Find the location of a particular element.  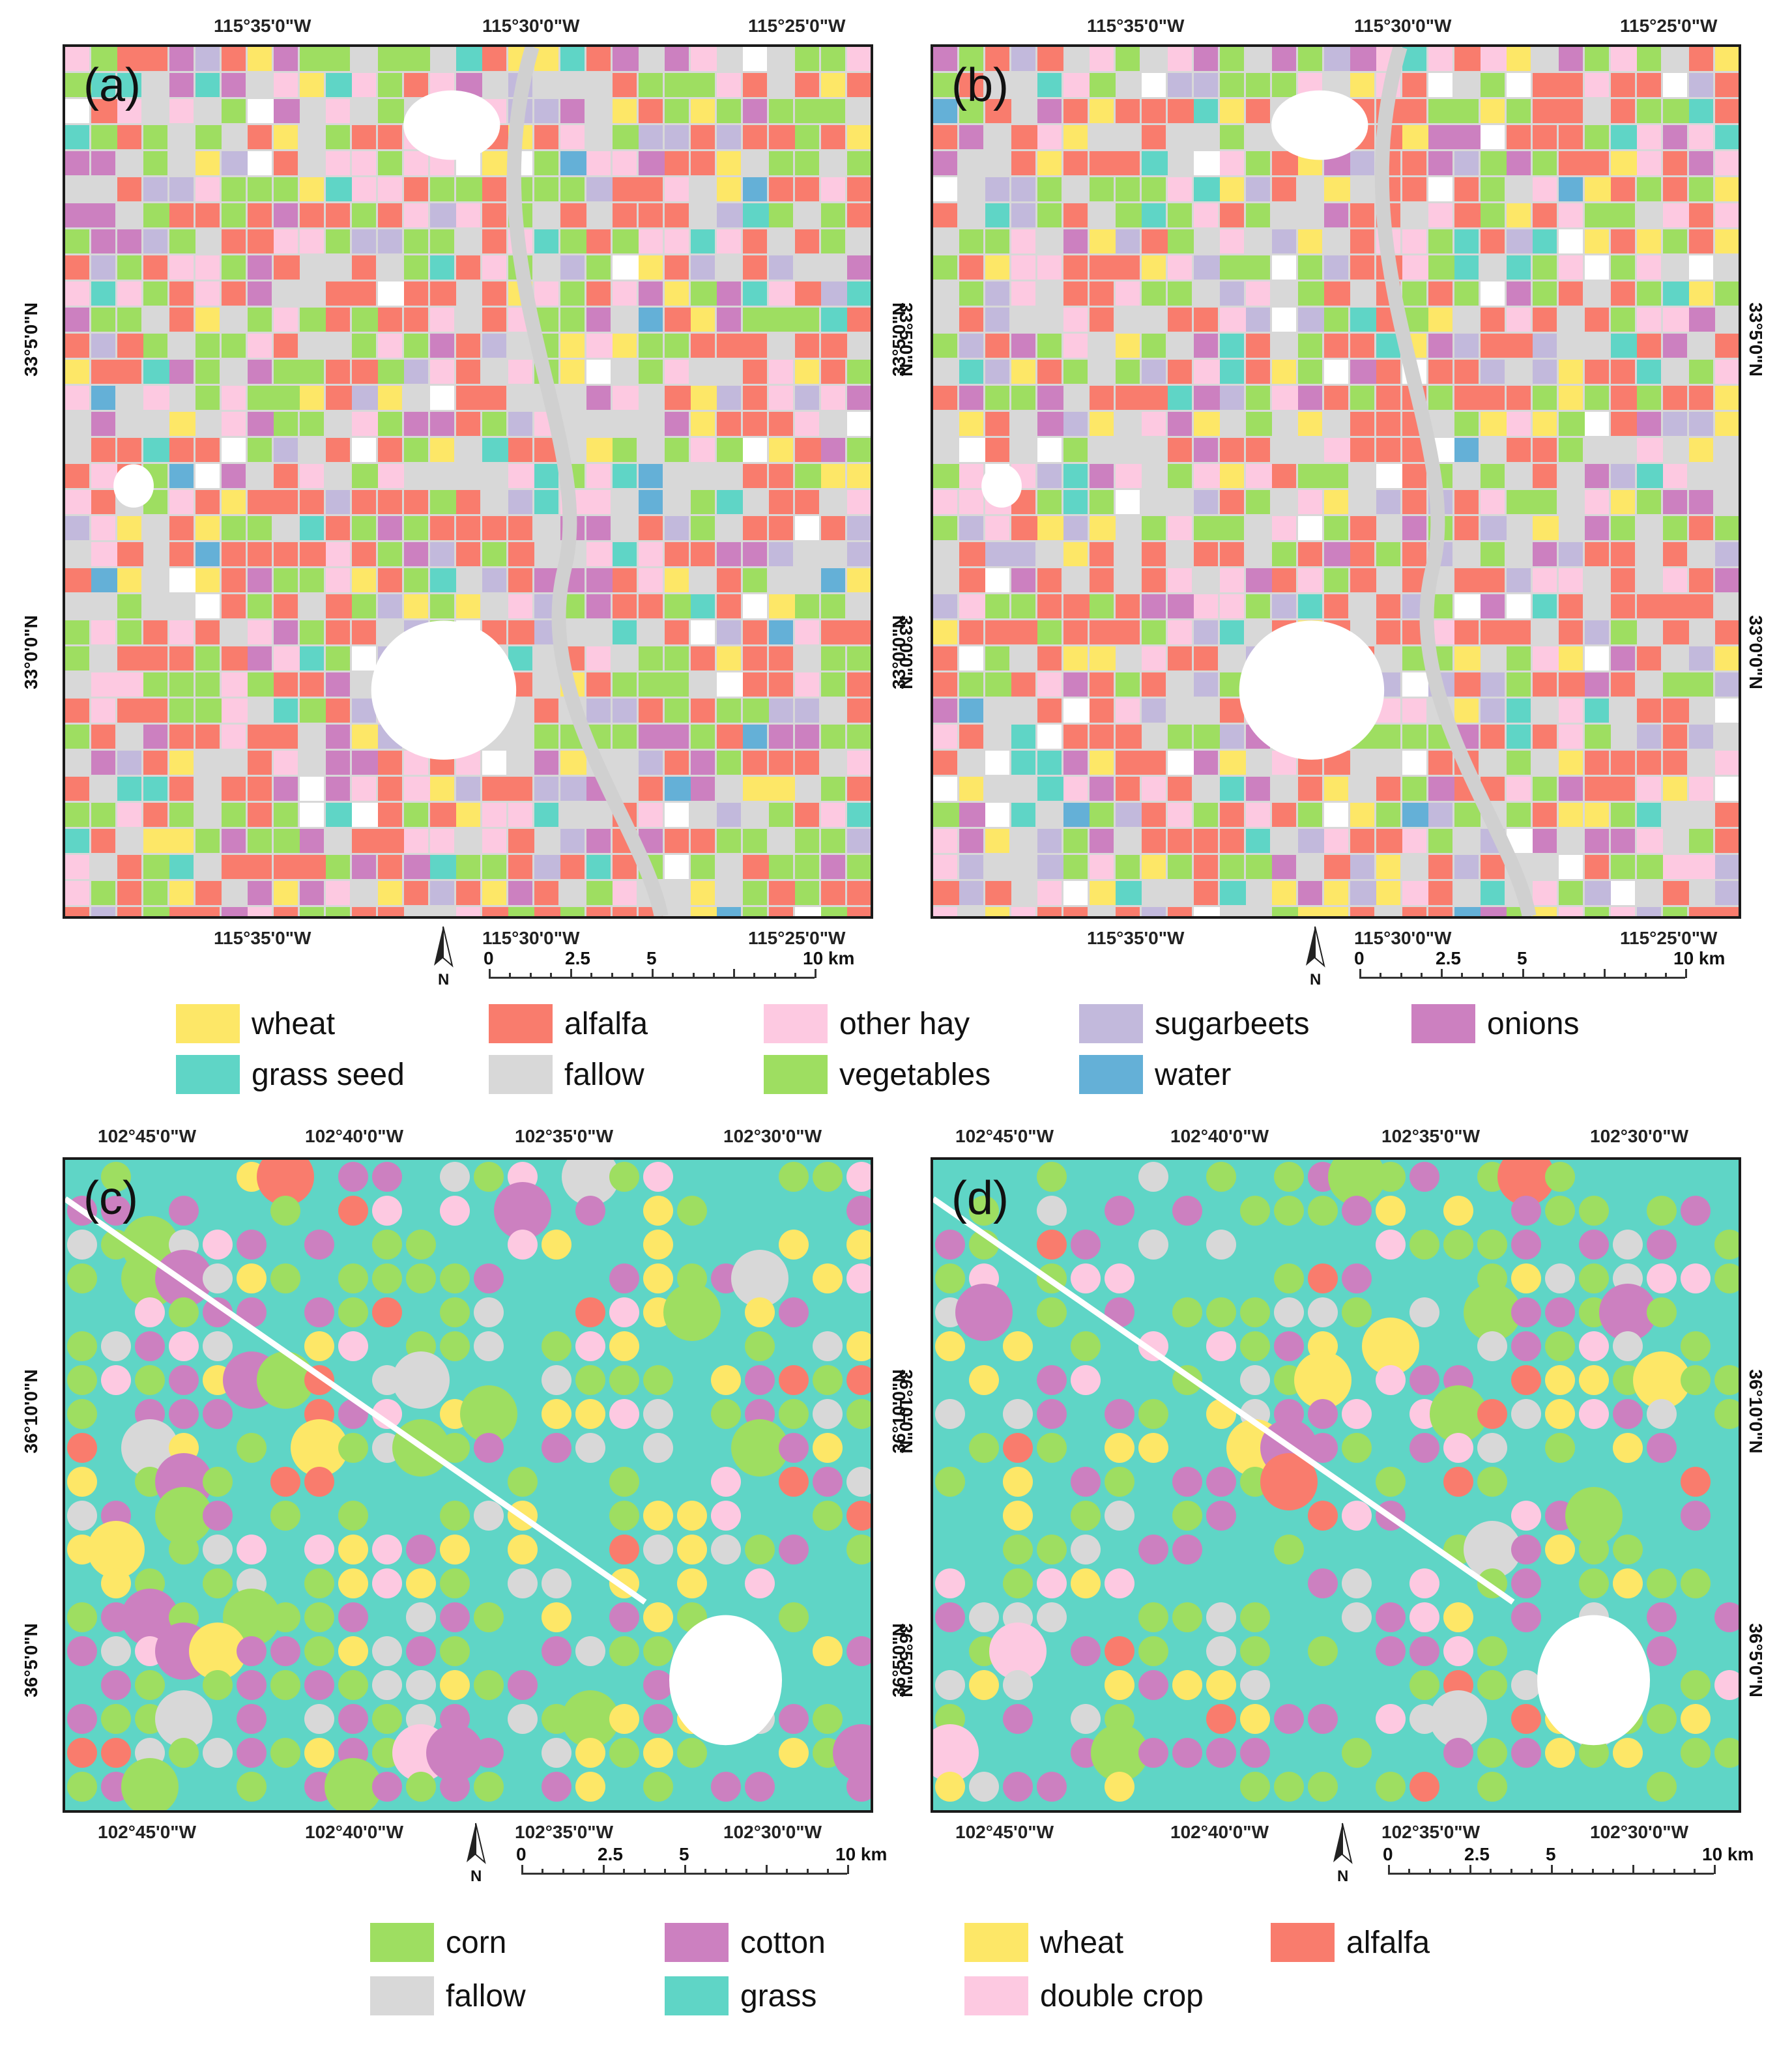

legend-label-grass: grass is located at coordinates (778, 1995).